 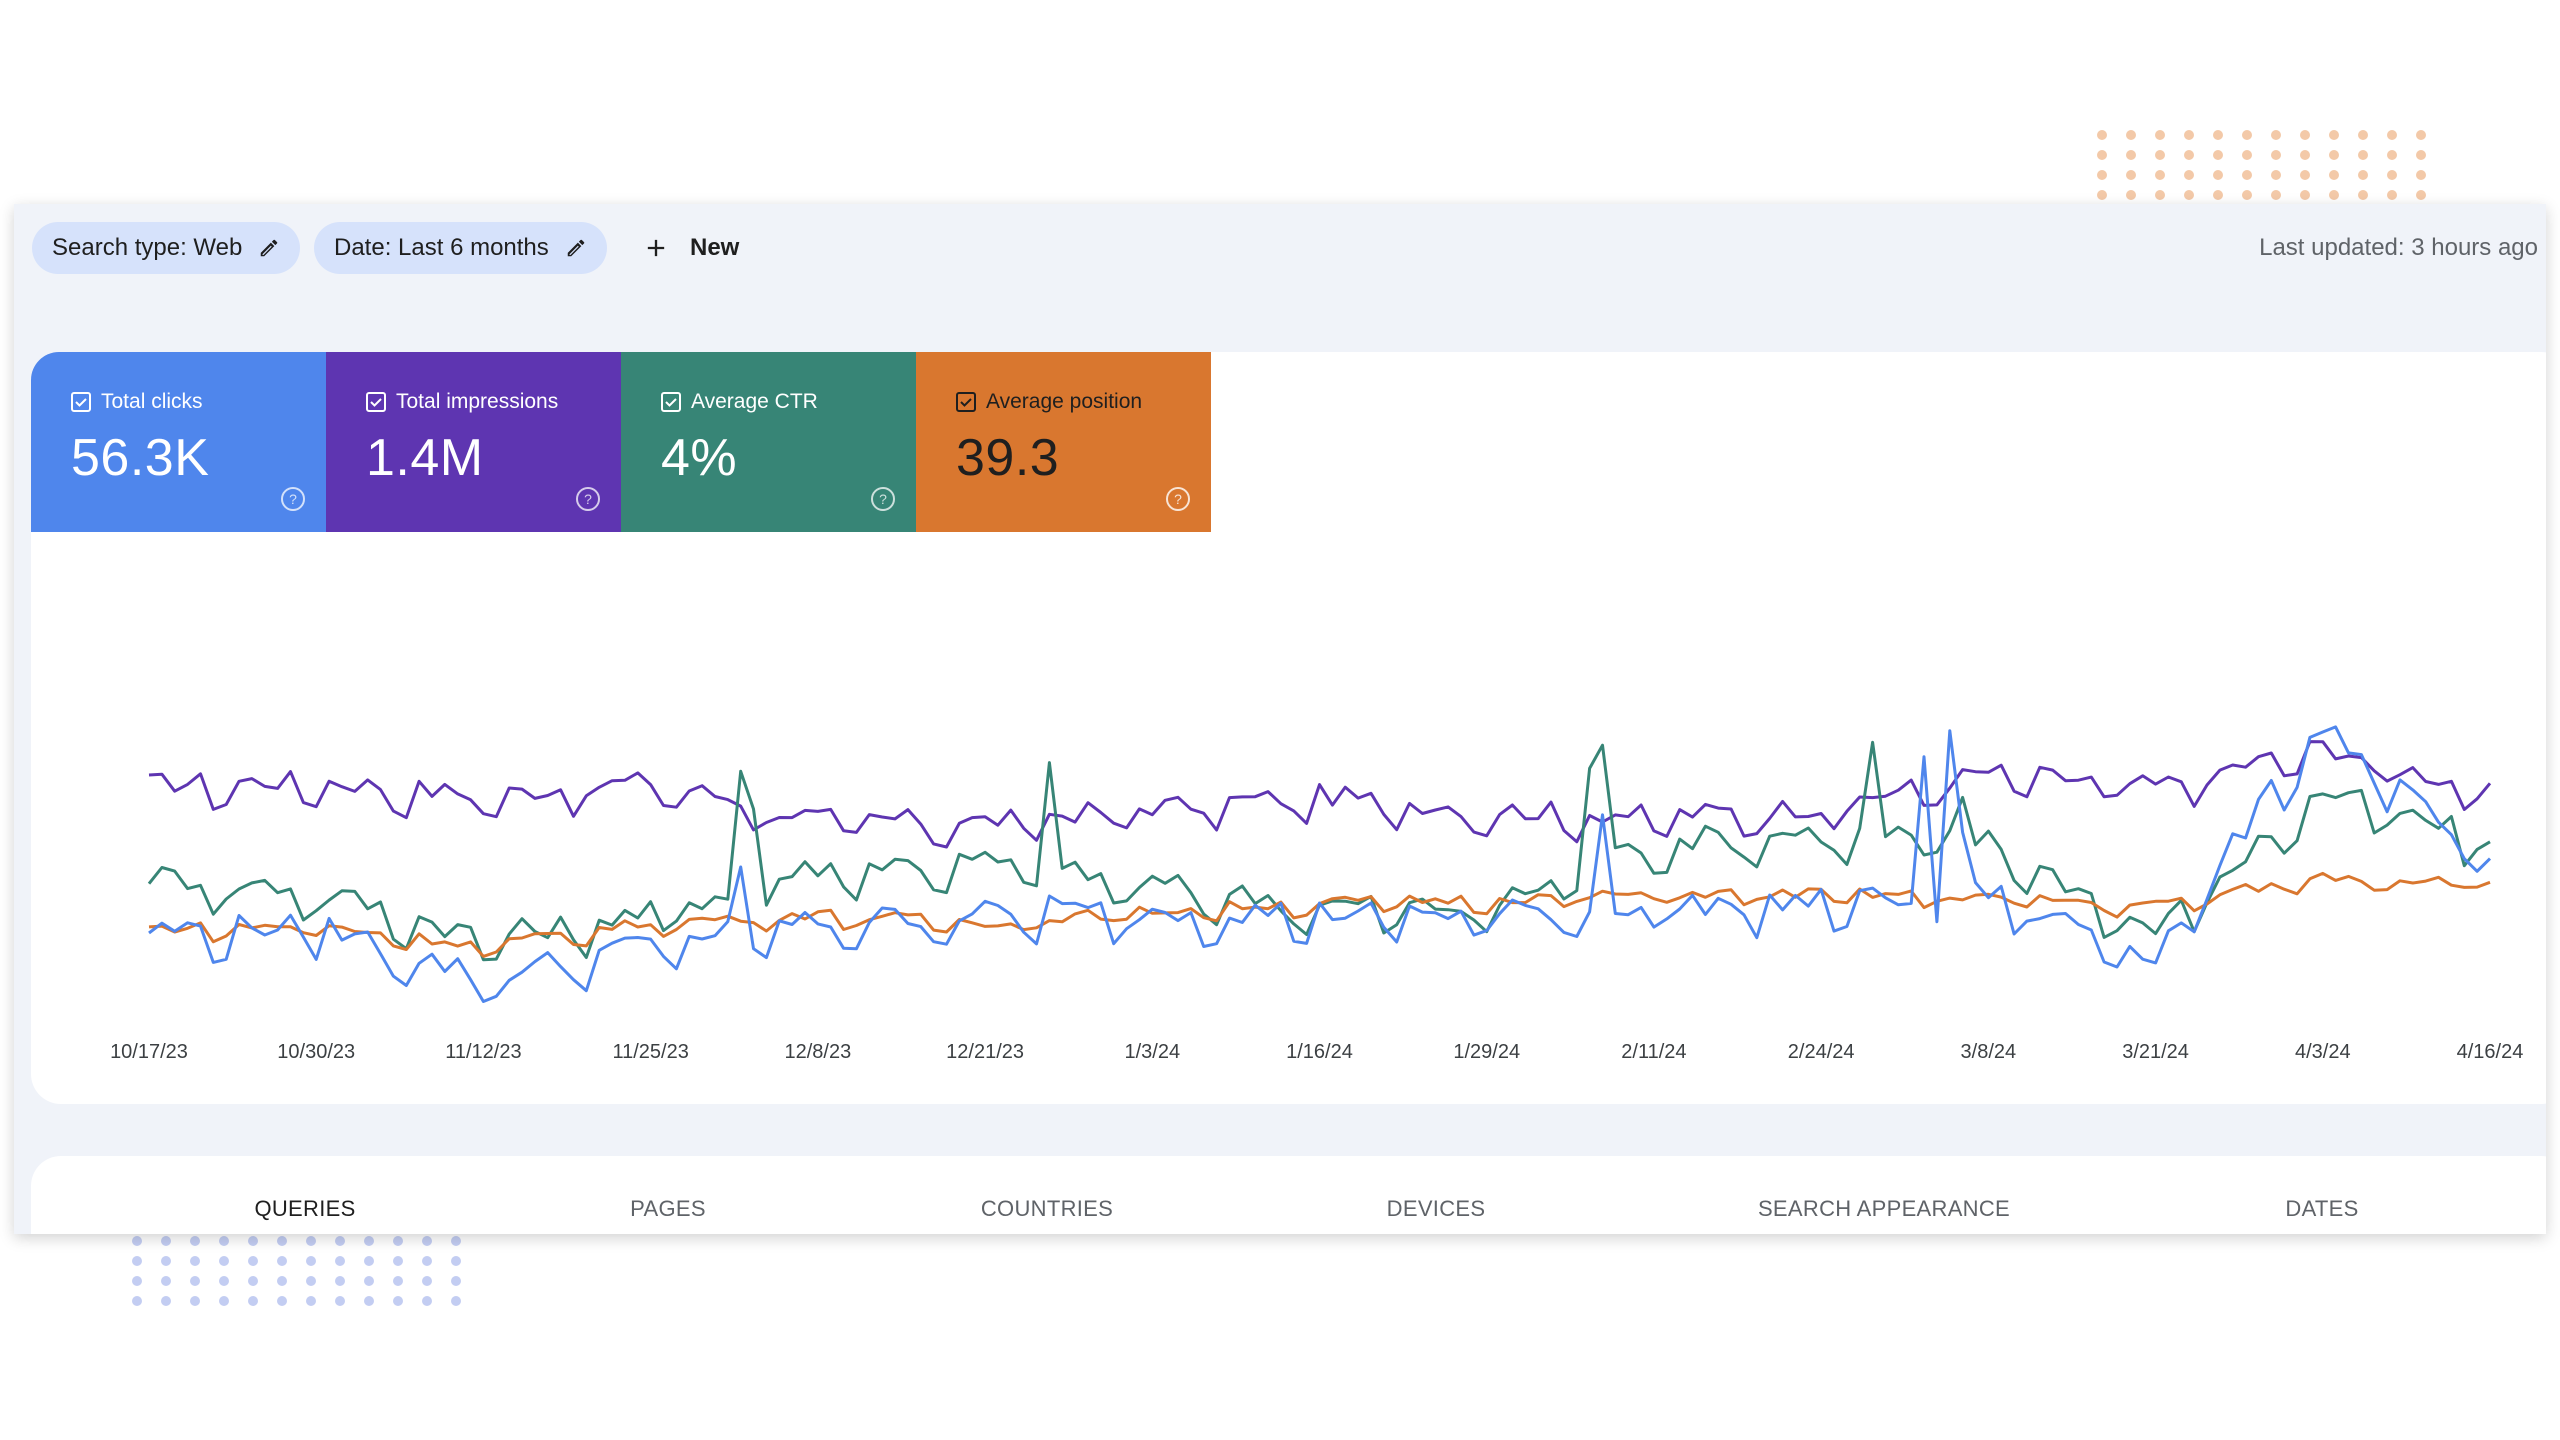 I want to click on tab-queries: QUERIES, so click(x=305, y=1208).